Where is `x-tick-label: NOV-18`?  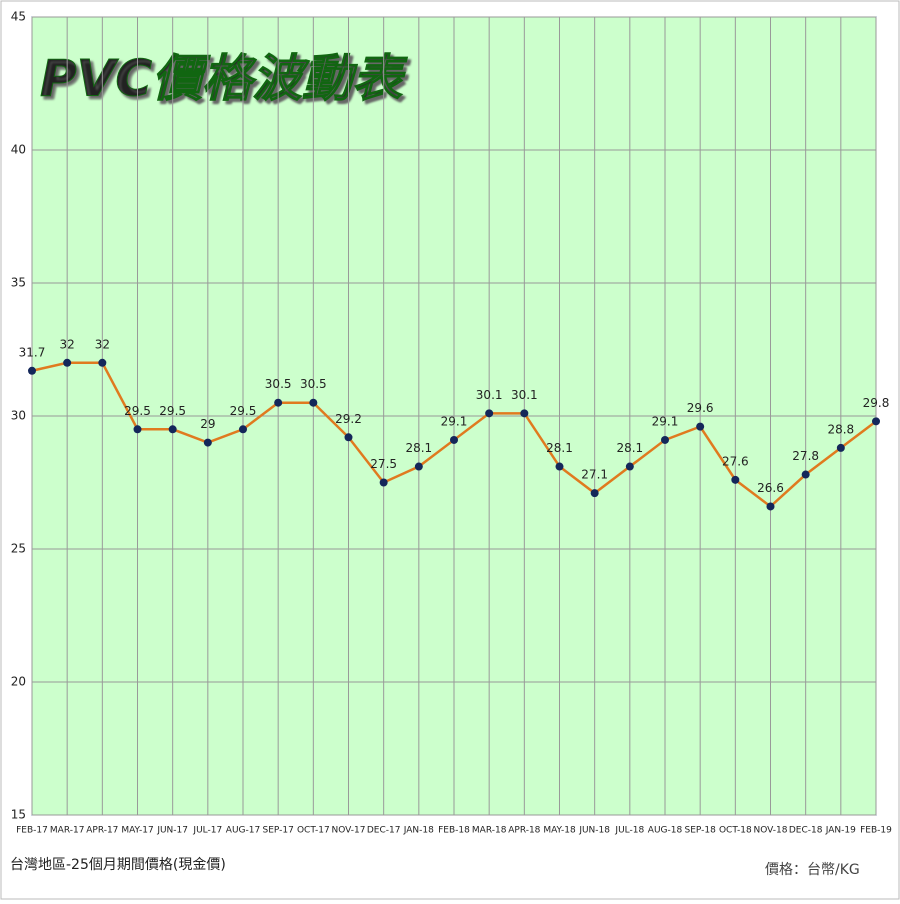
x-tick-label: NOV-18 is located at coordinates (771, 831).